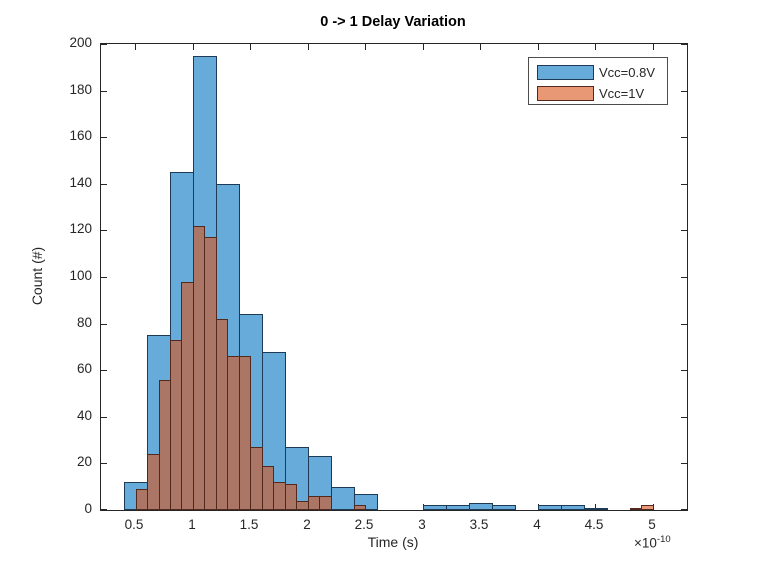 The height and width of the screenshot is (571, 760). I want to click on exponent-base: ×10, so click(645, 543).